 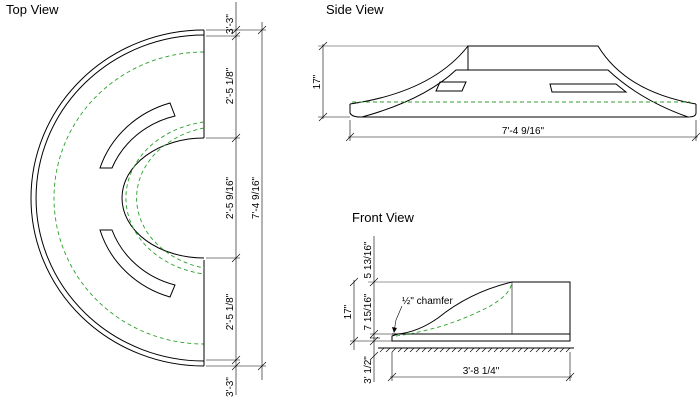 I want to click on side-left-slot, so click(x=451, y=86).